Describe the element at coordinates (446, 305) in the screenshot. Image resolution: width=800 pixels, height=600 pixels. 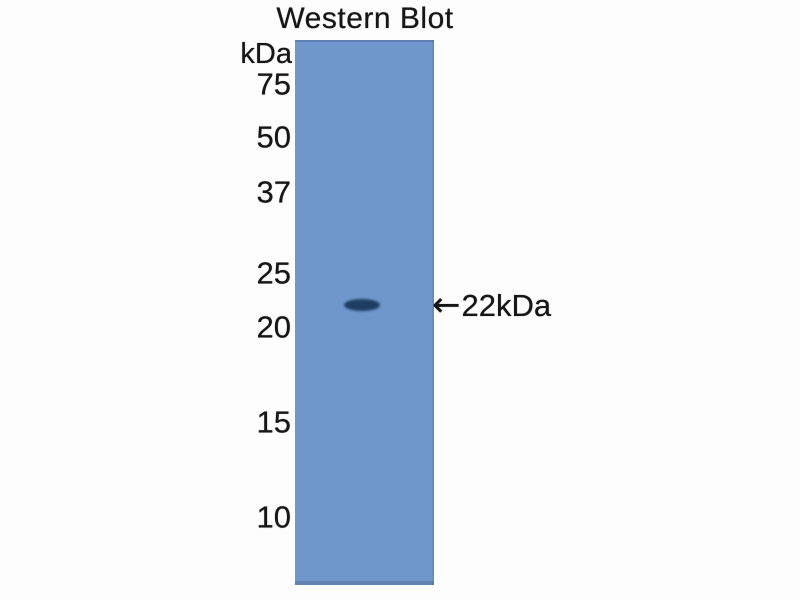
I see `left-arrow-icon: ←` at that location.